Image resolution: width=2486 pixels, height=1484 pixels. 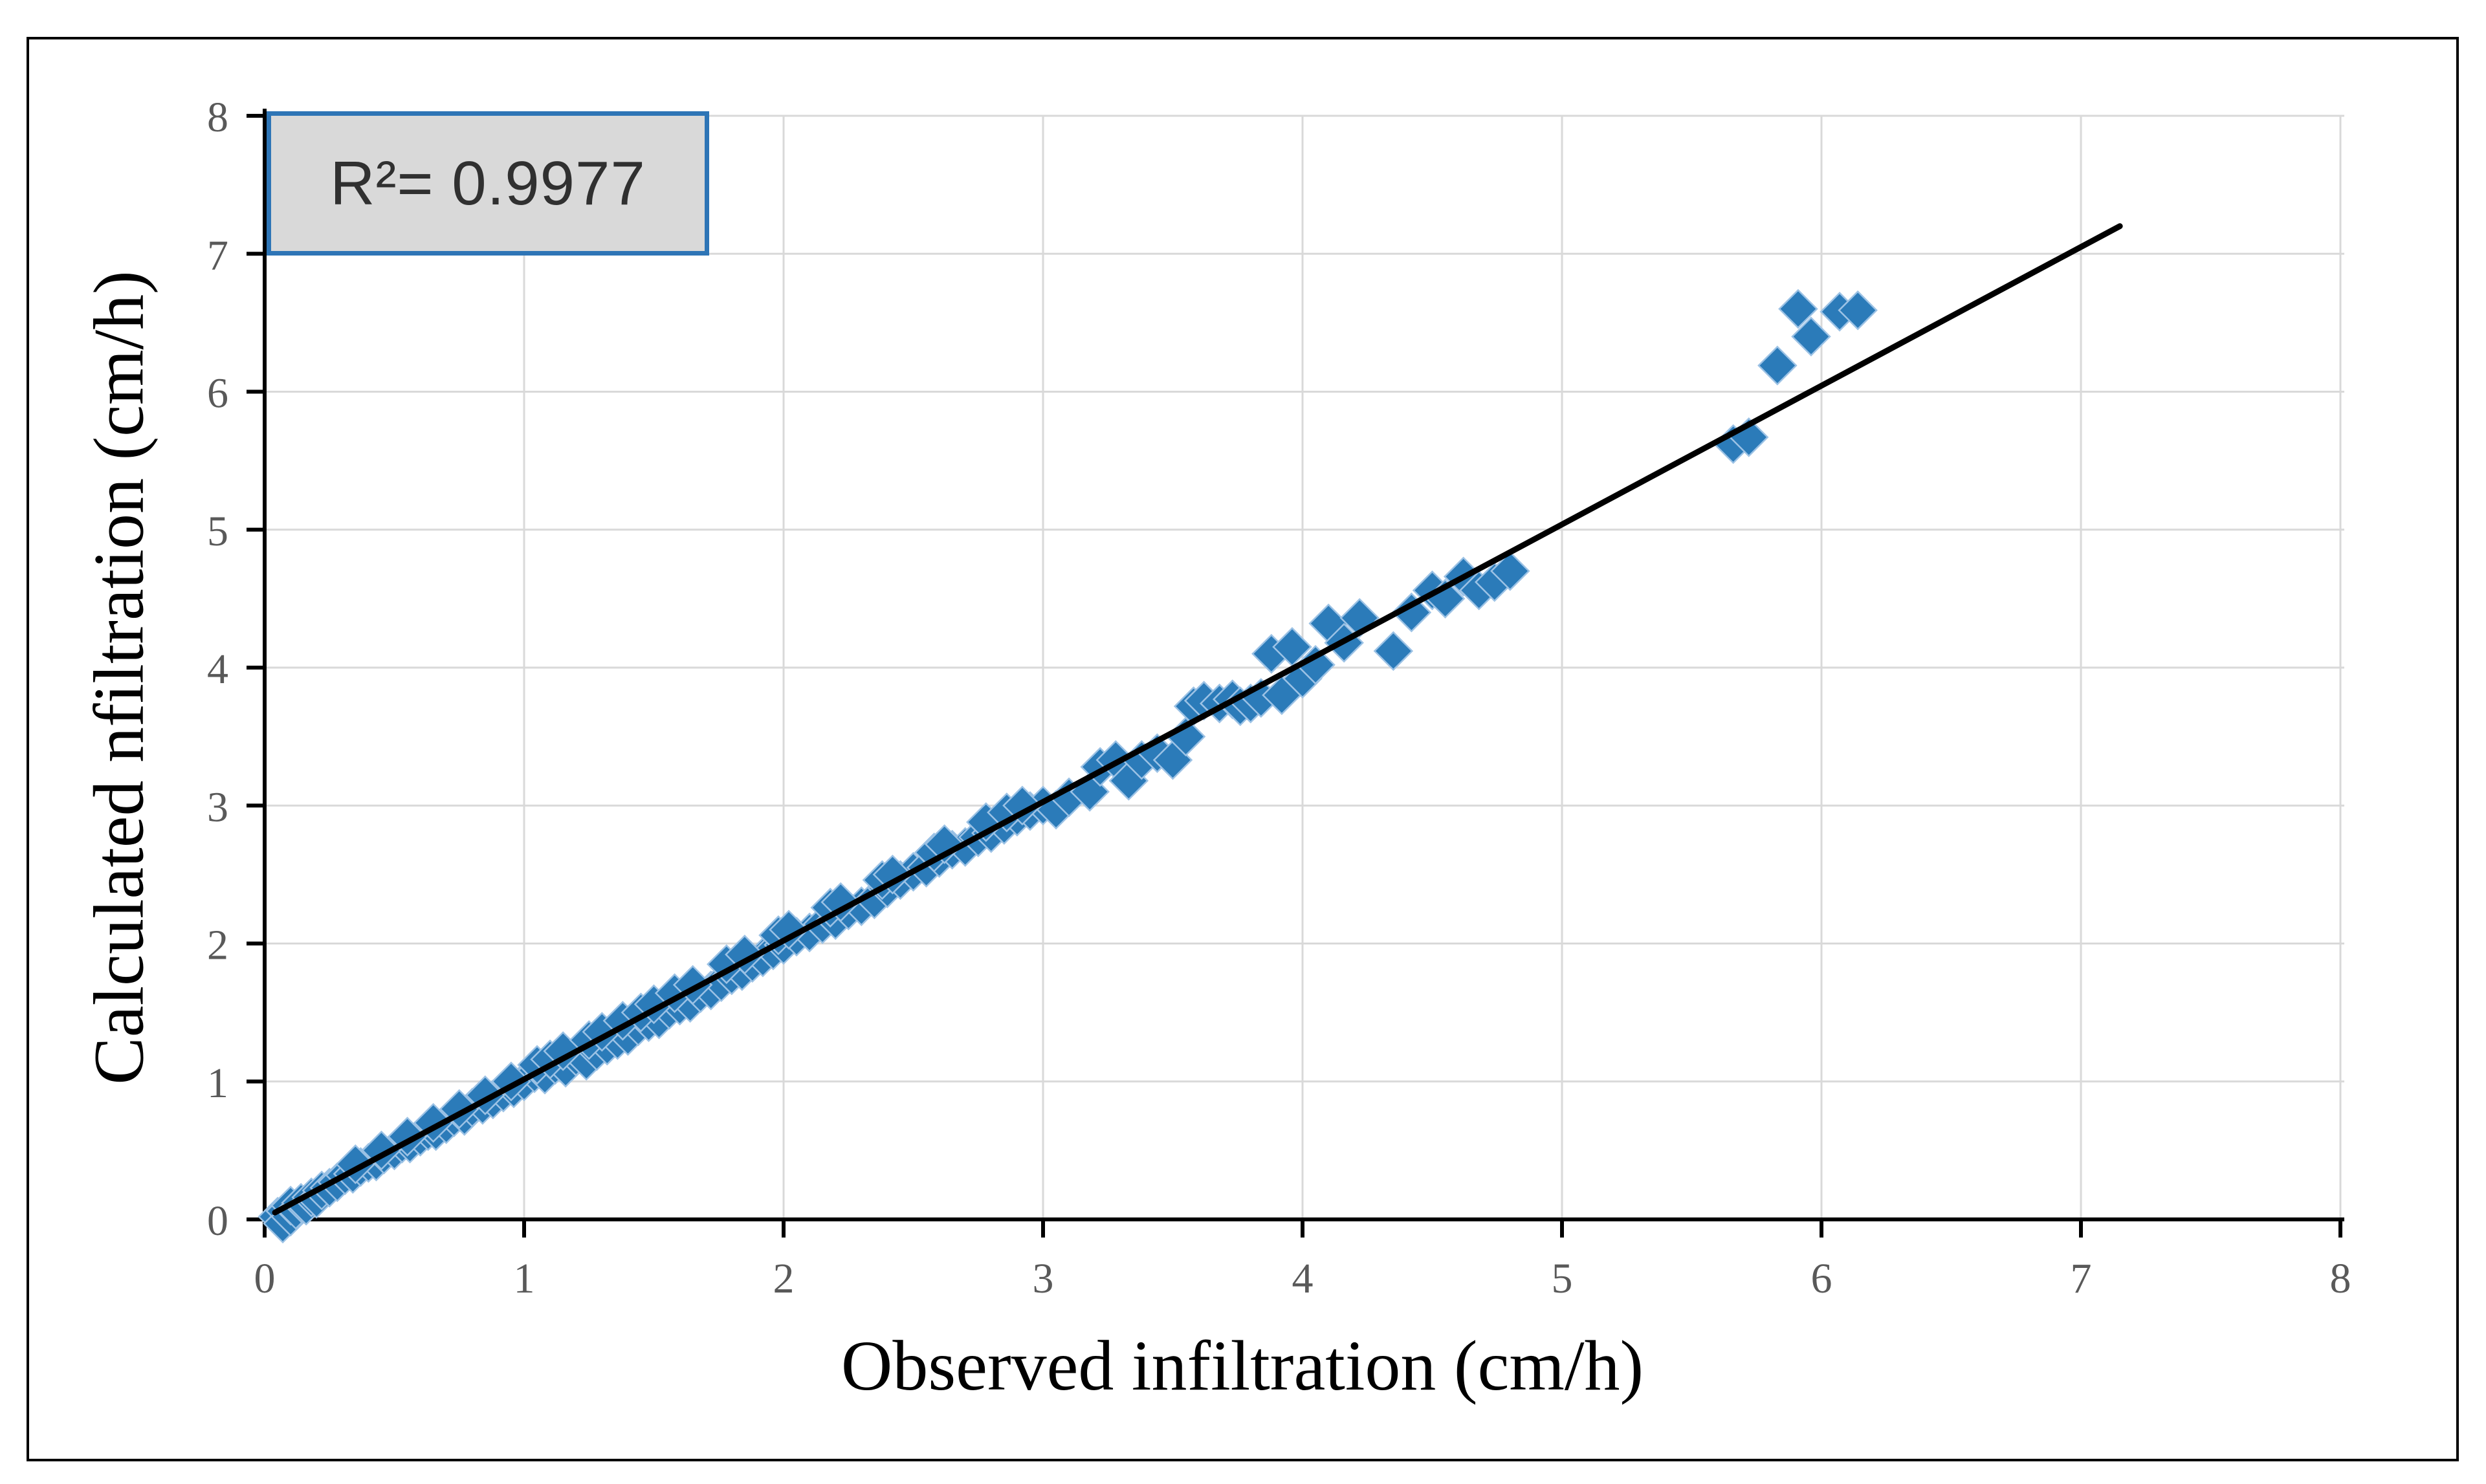 I want to click on x-tick-label: 6, so click(x=1821, y=1278).